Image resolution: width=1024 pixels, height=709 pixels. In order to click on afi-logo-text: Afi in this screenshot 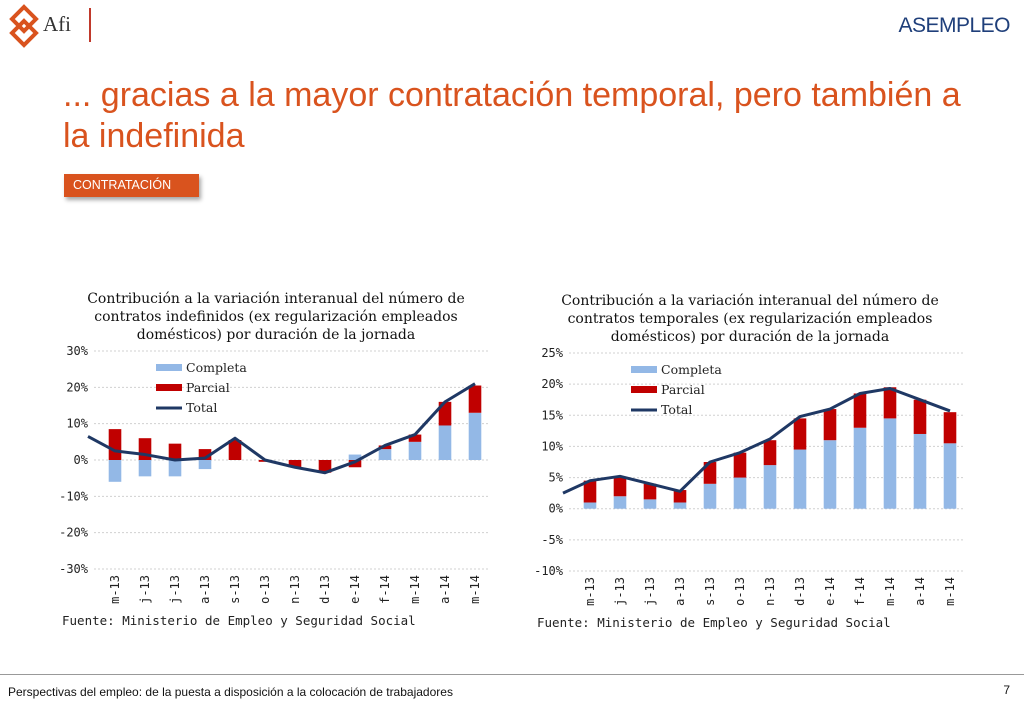, I will do `click(57, 24)`.